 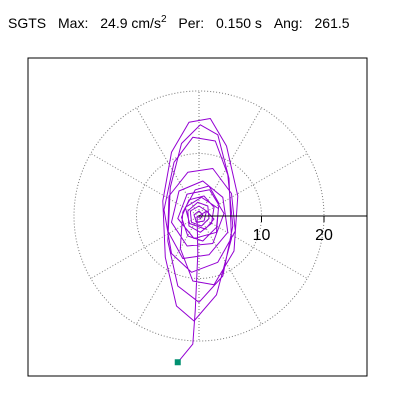 I want to click on max-value: 24.9 cm/s2, so click(x=133, y=22).